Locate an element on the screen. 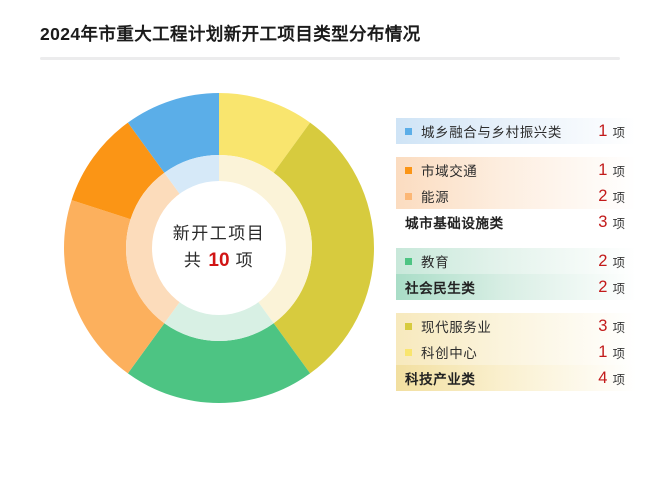  legend-group-infrastructure: 市域交通 1 项能源 2 项城市基础设施类 3 项 is located at coordinates (516, 196).